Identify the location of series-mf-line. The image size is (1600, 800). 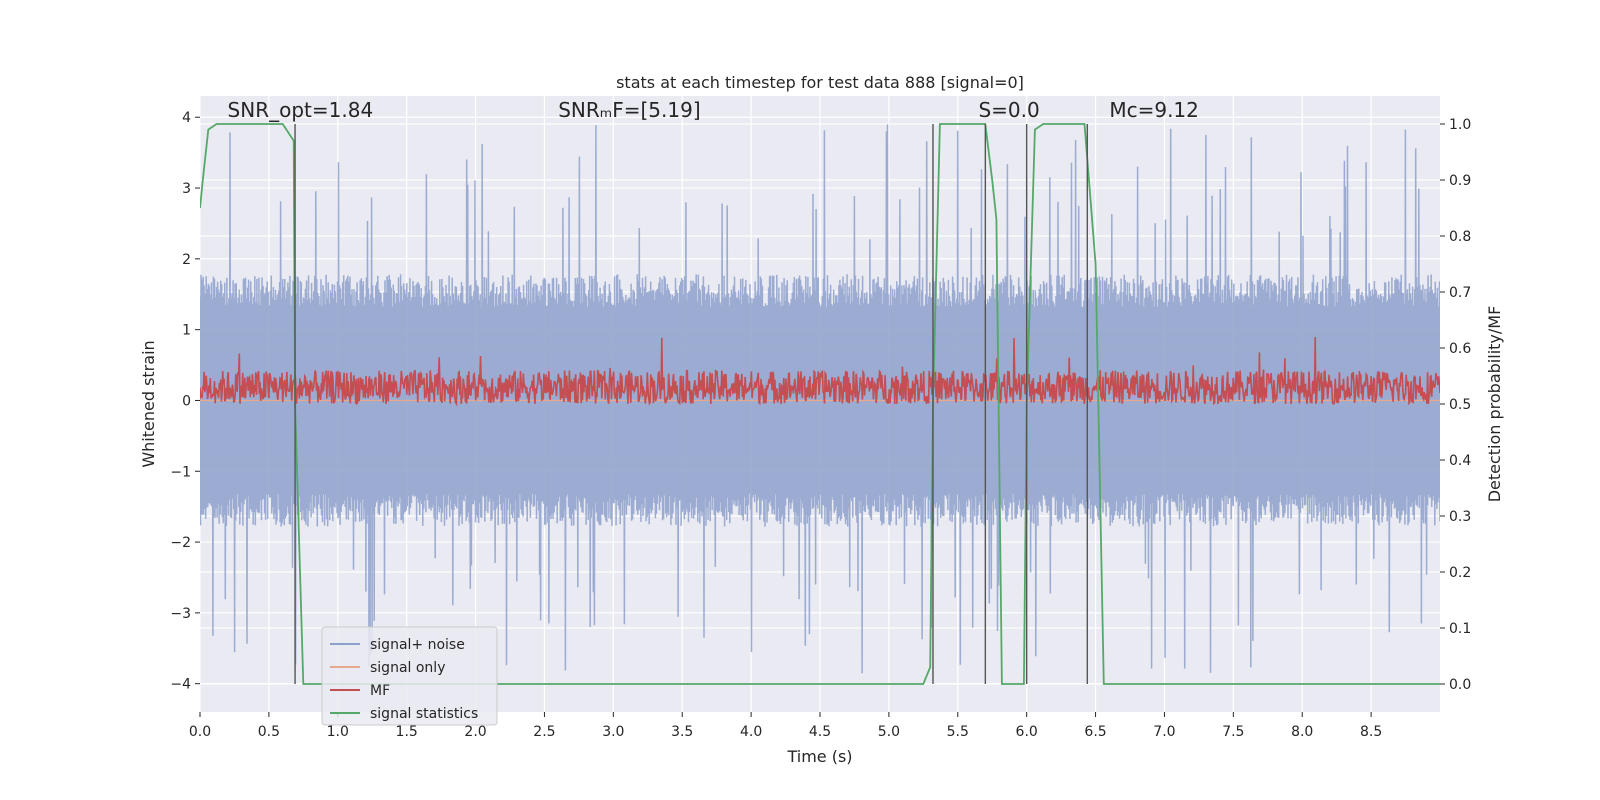
(820, 371).